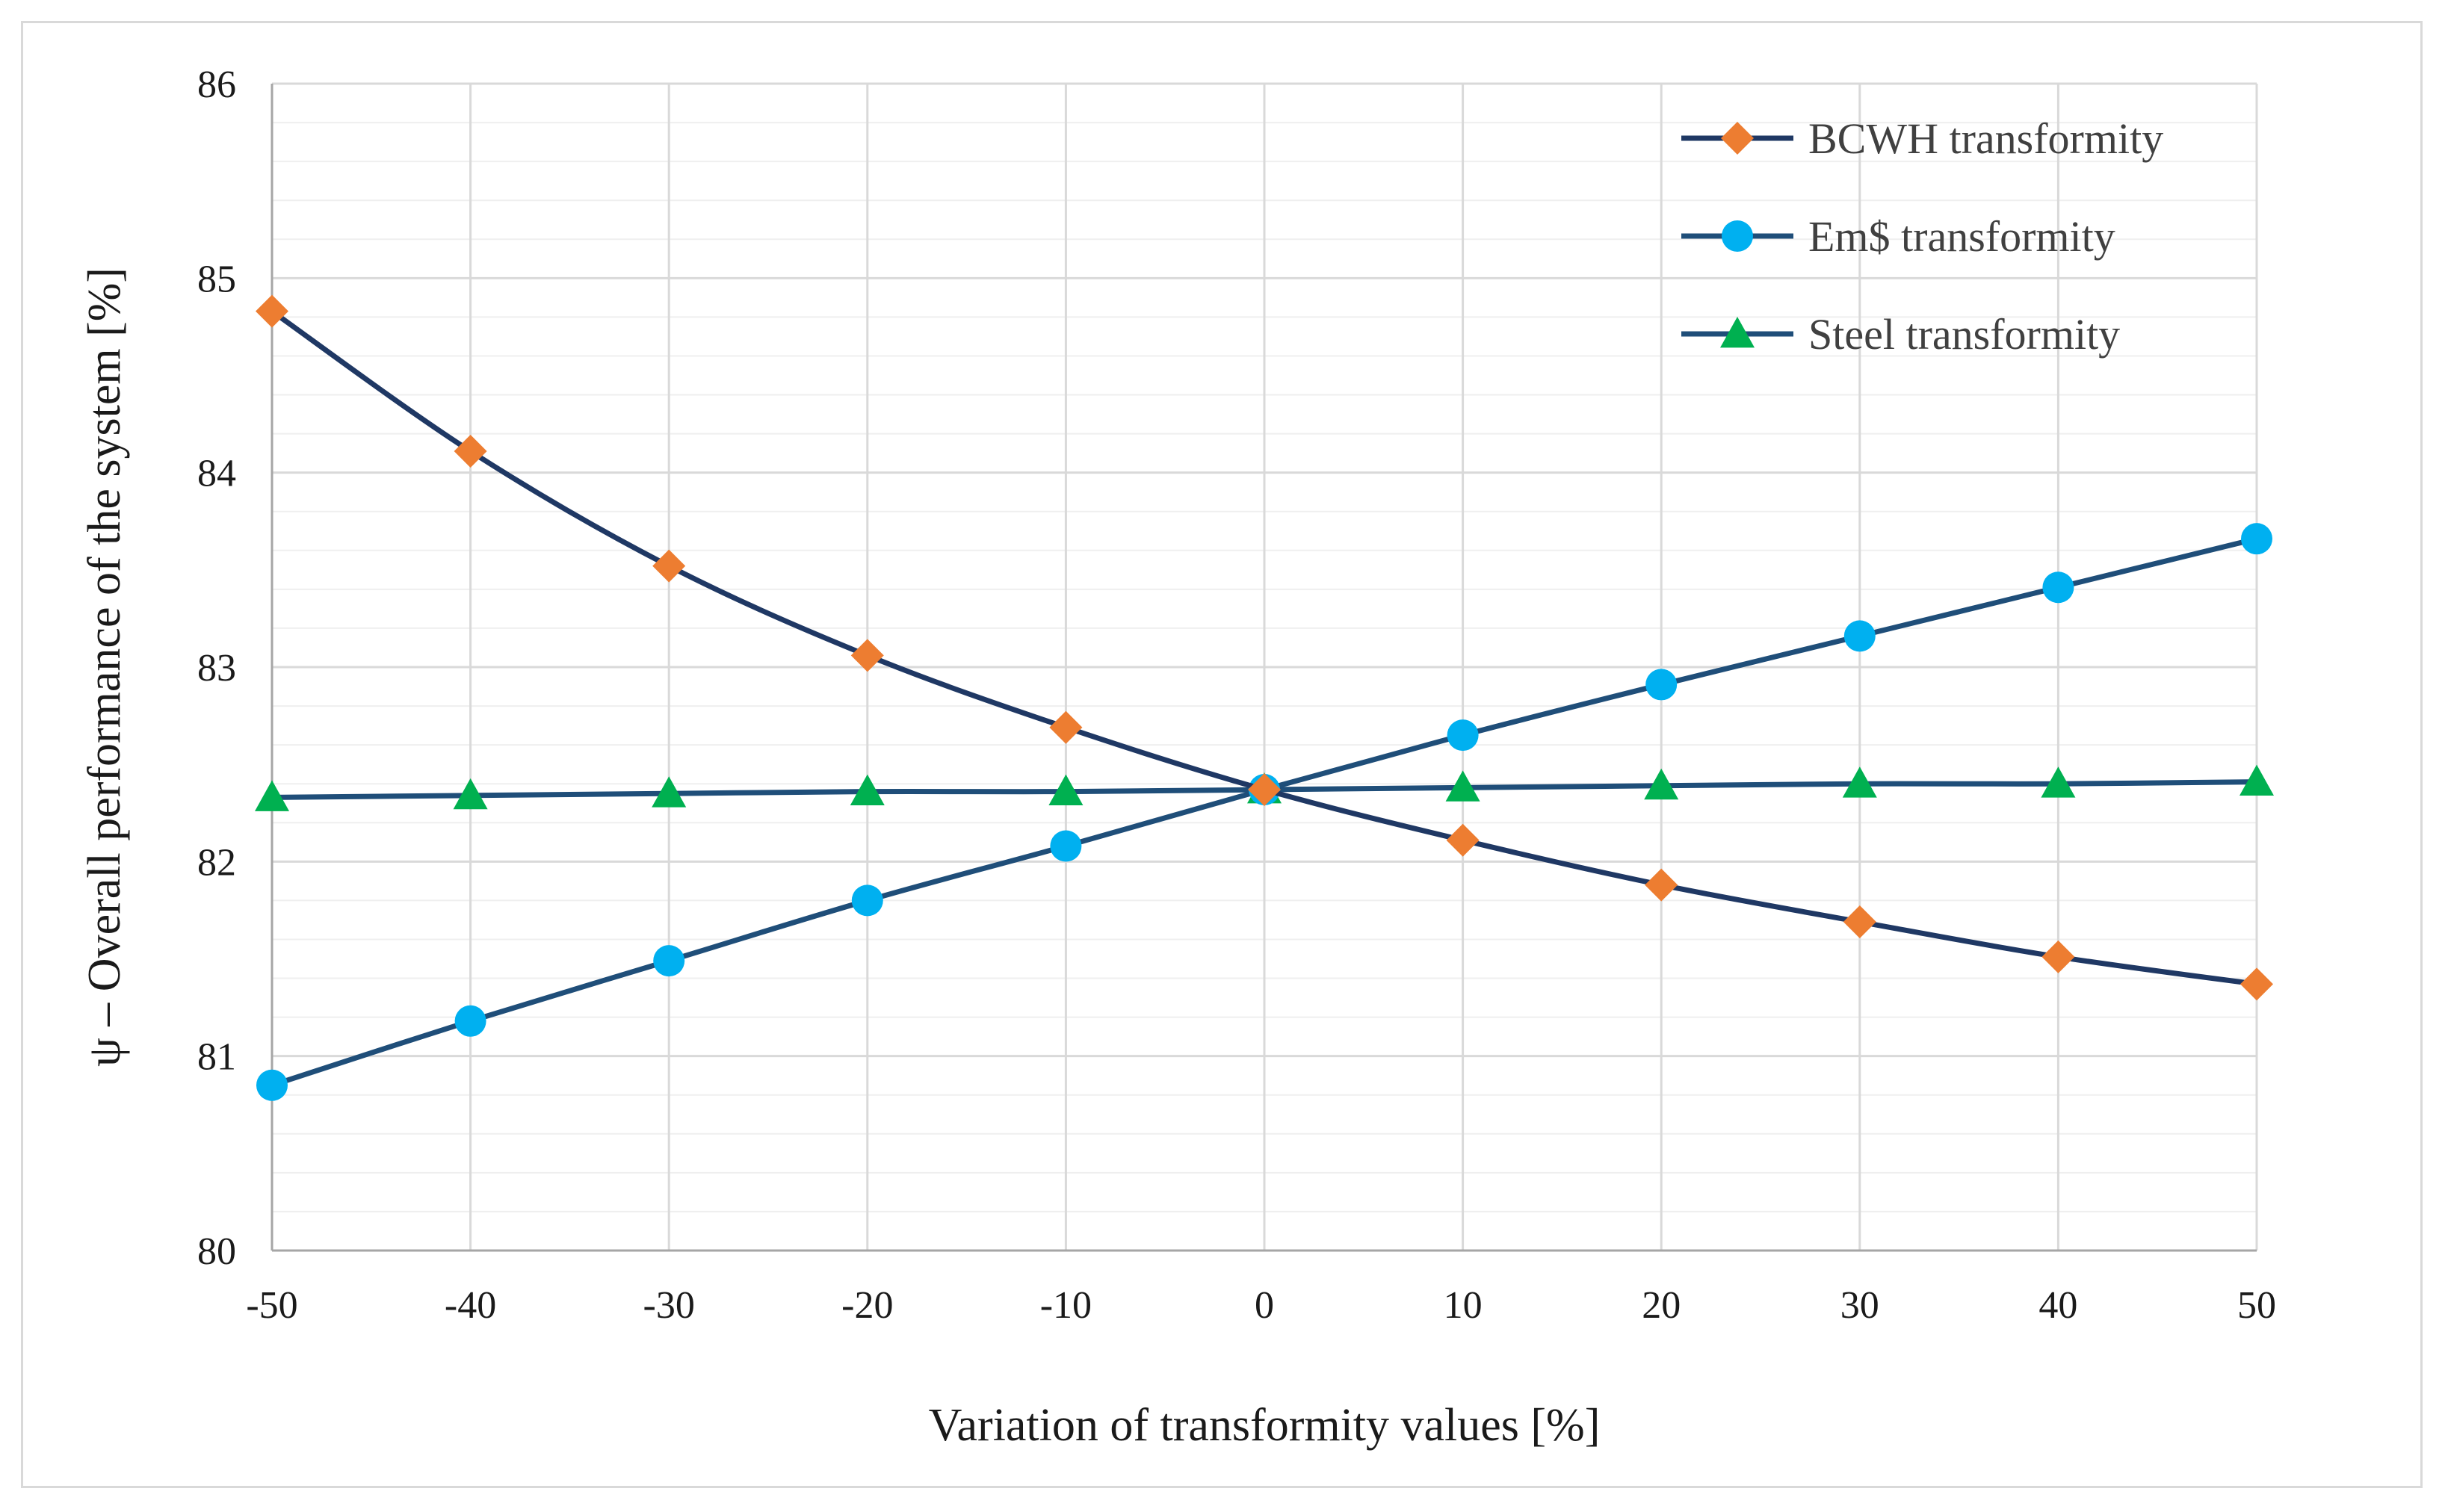 The image size is (2445, 1512). Describe the element at coordinates (1661, 1305) in the screenshot. I see `x-tick-label: 20` at that location.